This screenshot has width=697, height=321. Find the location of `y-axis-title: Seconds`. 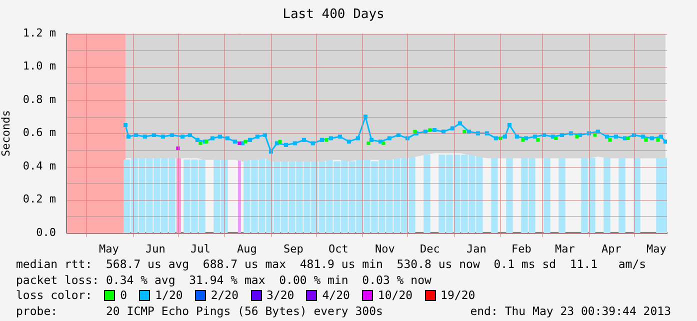

y-axis-title: Seconds is located at coordinates (6, 133).